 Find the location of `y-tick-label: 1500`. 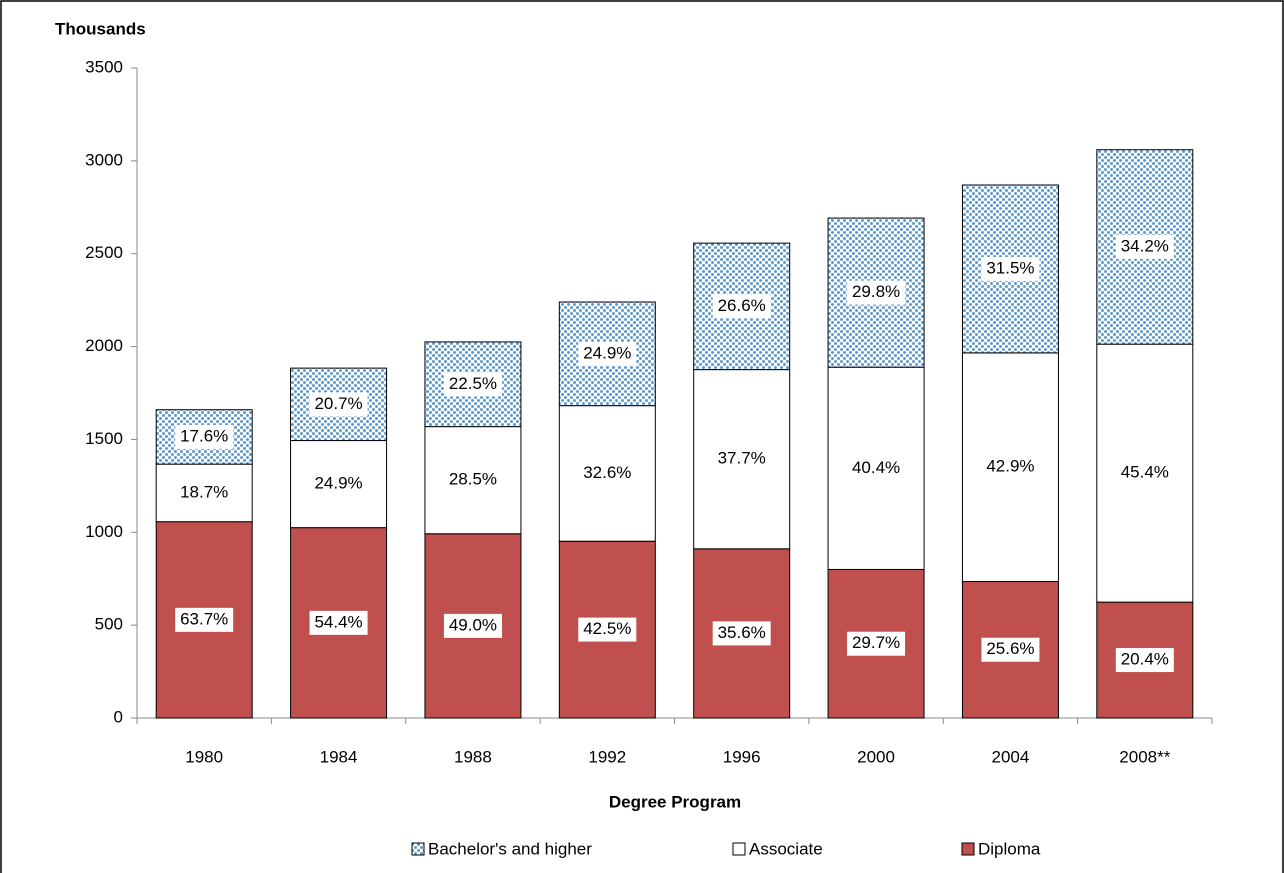

y-tick-label: 1500 is located at coordinates (104, 438).